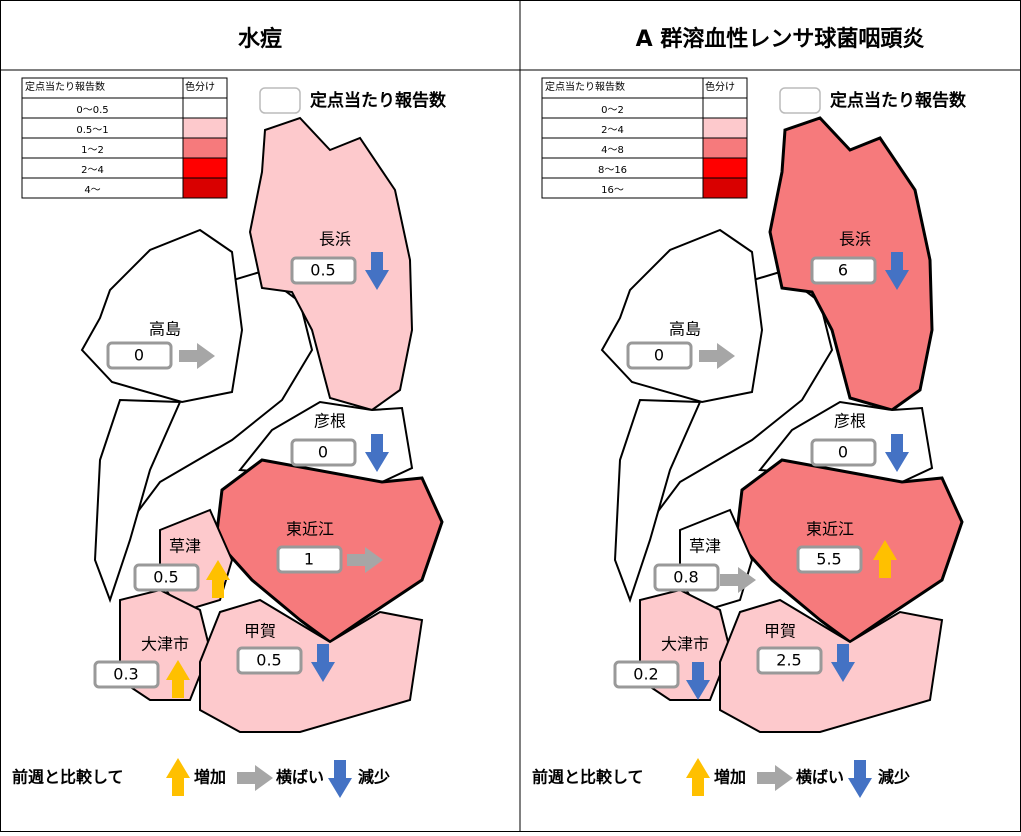 The width and height of the screenshot is (1021, 836). I want to click on panel-title: A 群溶血性レンサ球菌咽頭炎, so click(780, 39).